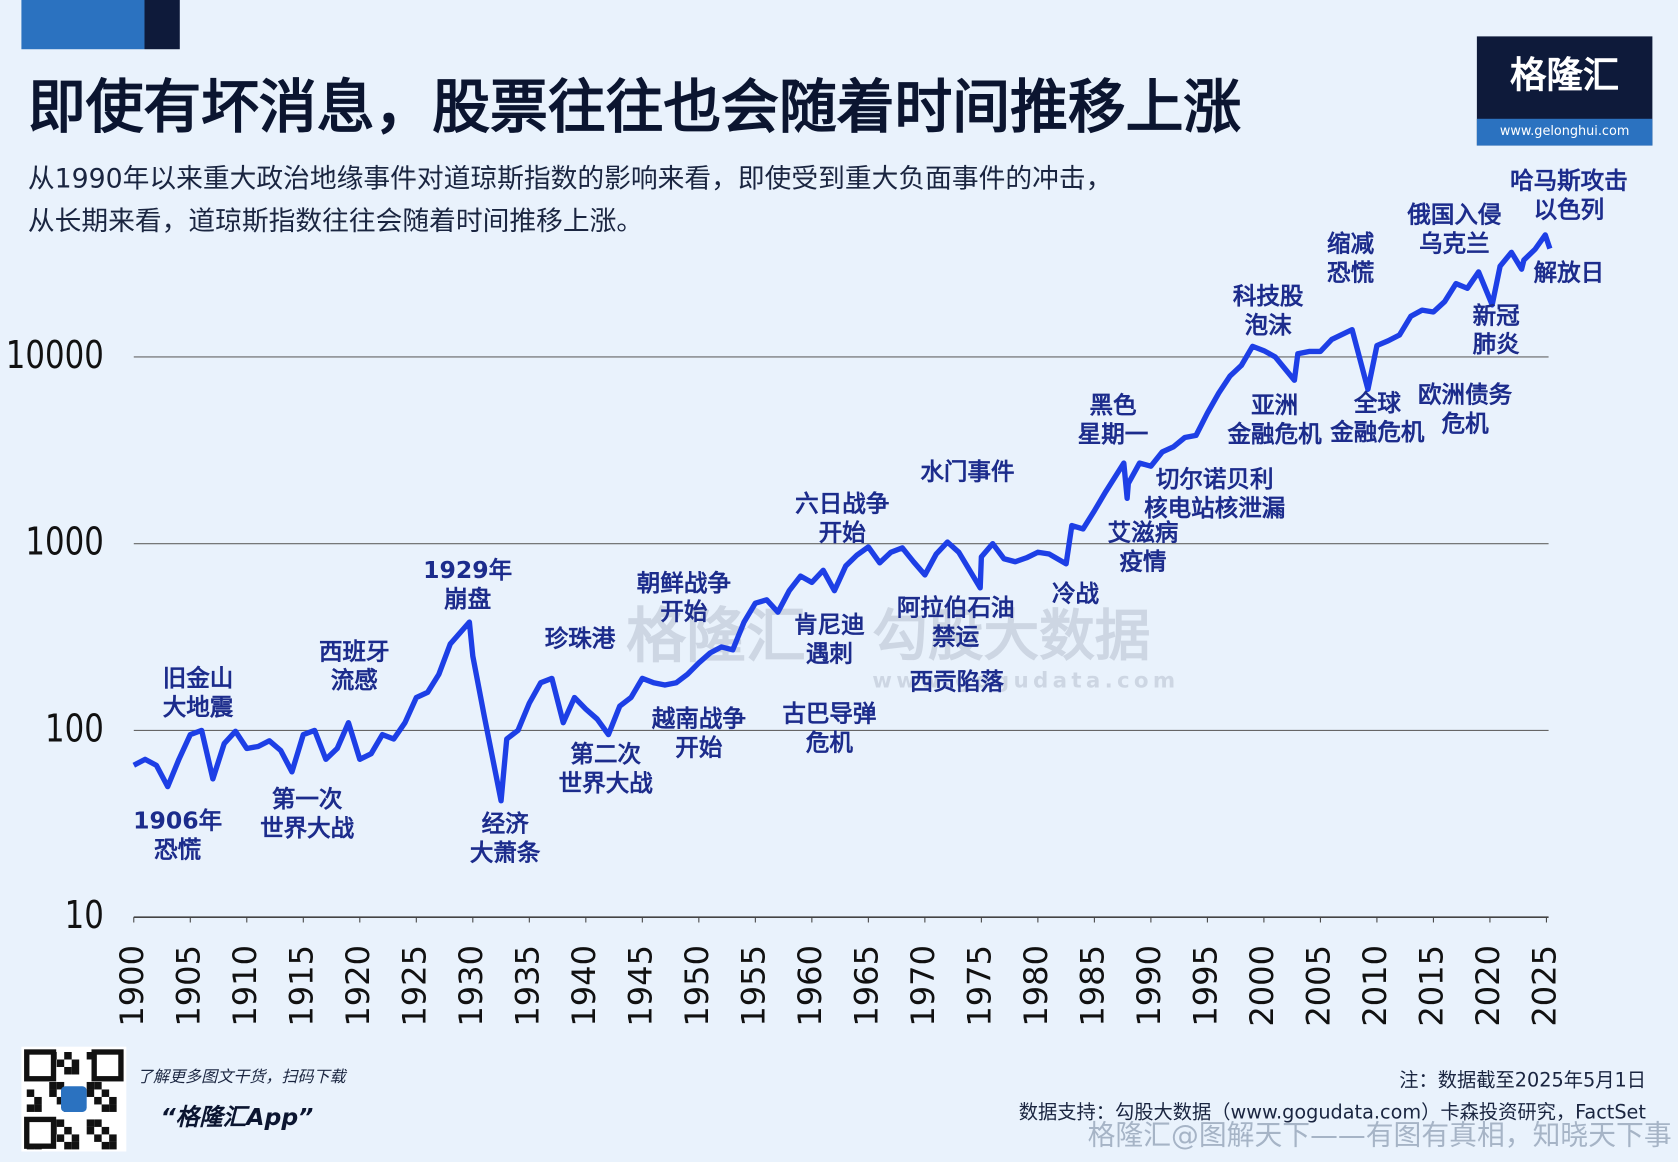 This screenshot has height=1162, width=1678. What do you see at coordinates (354, 651) in the screenshot?
I see `annotation: 西班牙` at bounding box center [354, 651].